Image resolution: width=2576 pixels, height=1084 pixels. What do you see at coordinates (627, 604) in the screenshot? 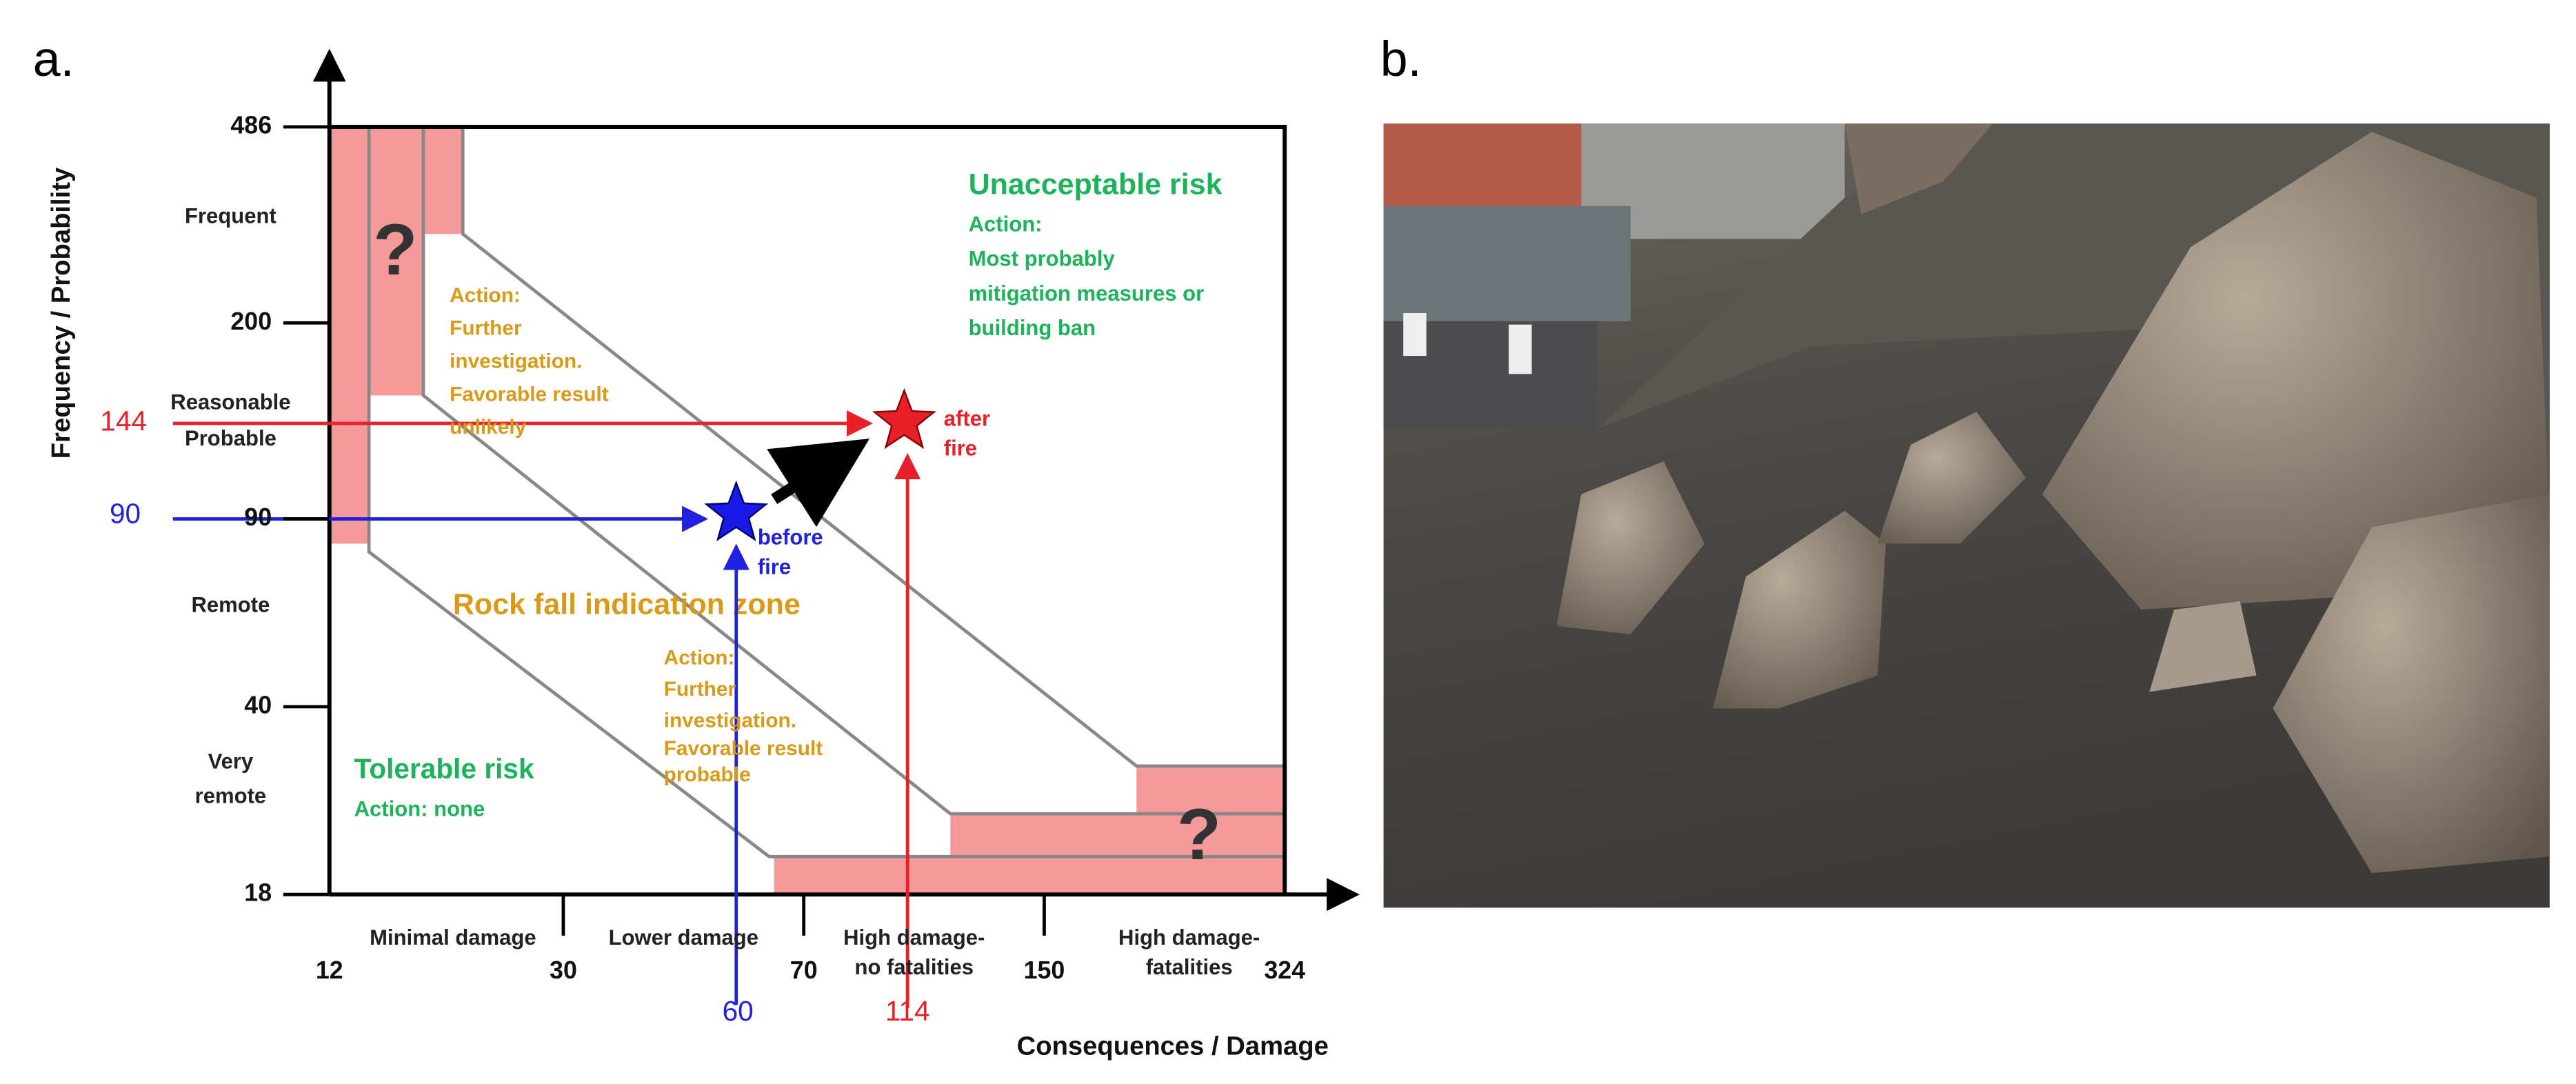
I see `zone-title: Rock fall indication zone` at bounding box center [627, 604].